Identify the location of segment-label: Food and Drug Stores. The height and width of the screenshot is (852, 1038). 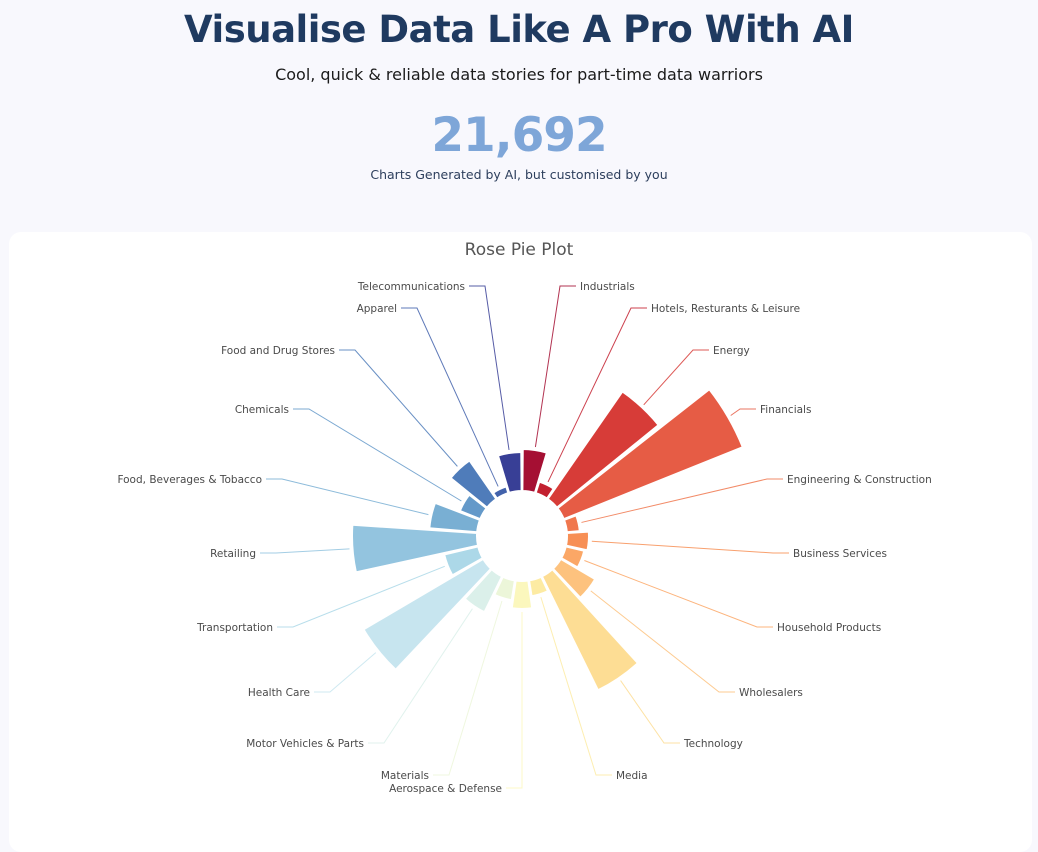
(278, 351).